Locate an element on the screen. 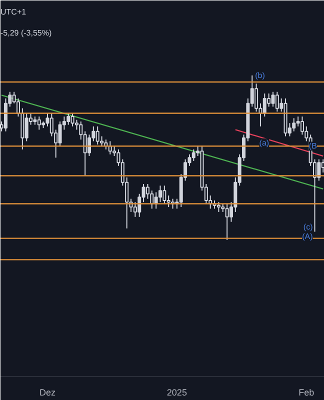  x-tick-label: 2025 is located at coordinates (176, 393).